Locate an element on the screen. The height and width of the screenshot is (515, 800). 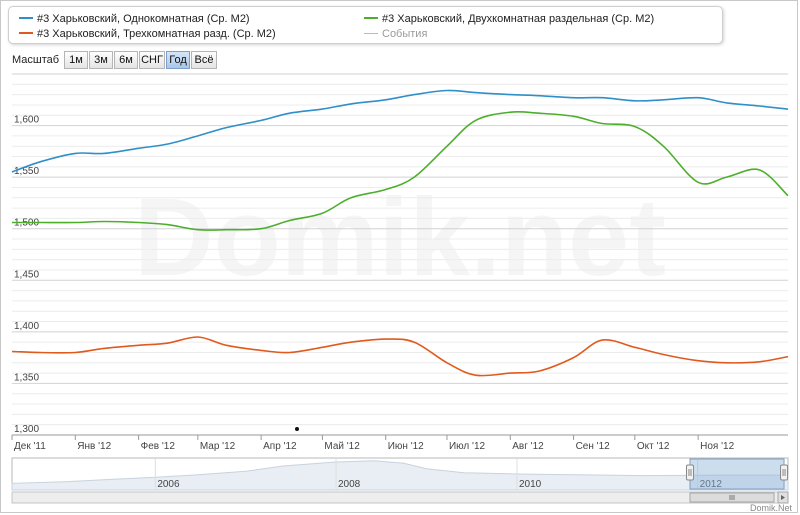
zoom-6m-button: 6м is located at coordinates (126, 60).